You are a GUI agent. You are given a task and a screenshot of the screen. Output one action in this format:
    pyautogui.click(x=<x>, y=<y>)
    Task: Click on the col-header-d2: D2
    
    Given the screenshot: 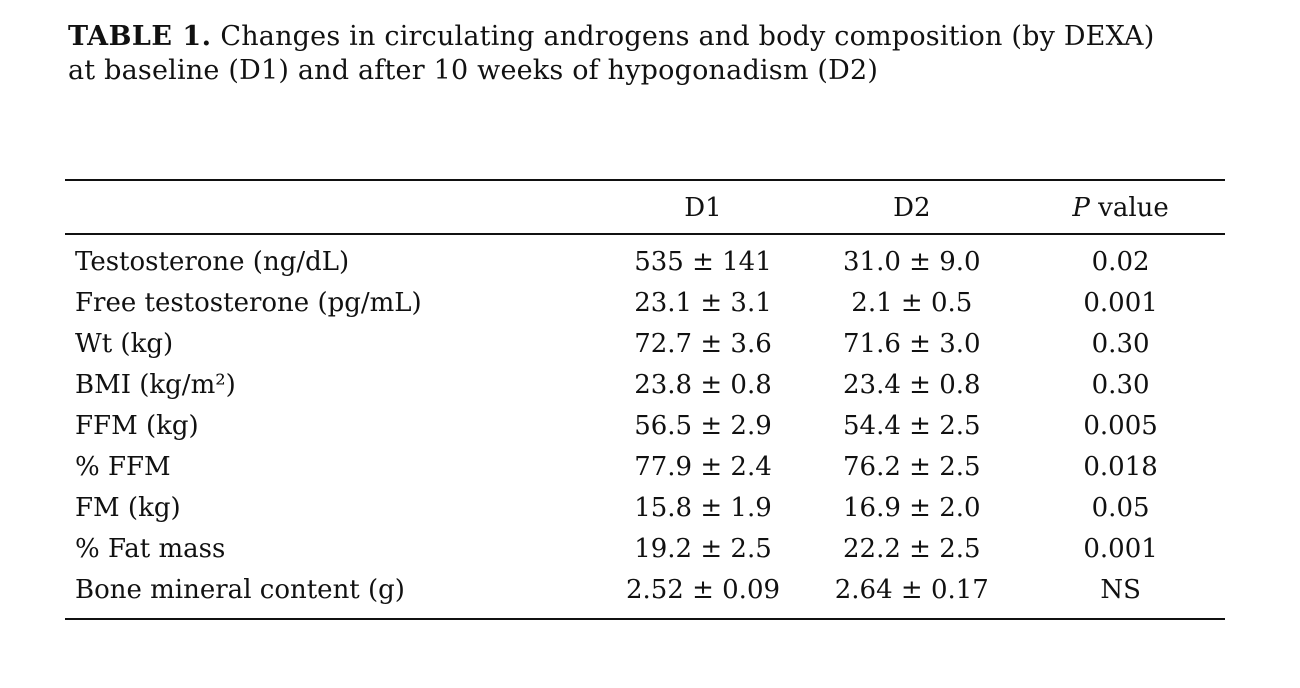 What is the action you would take?
    pyautogui.click(x=912, y=207)
    